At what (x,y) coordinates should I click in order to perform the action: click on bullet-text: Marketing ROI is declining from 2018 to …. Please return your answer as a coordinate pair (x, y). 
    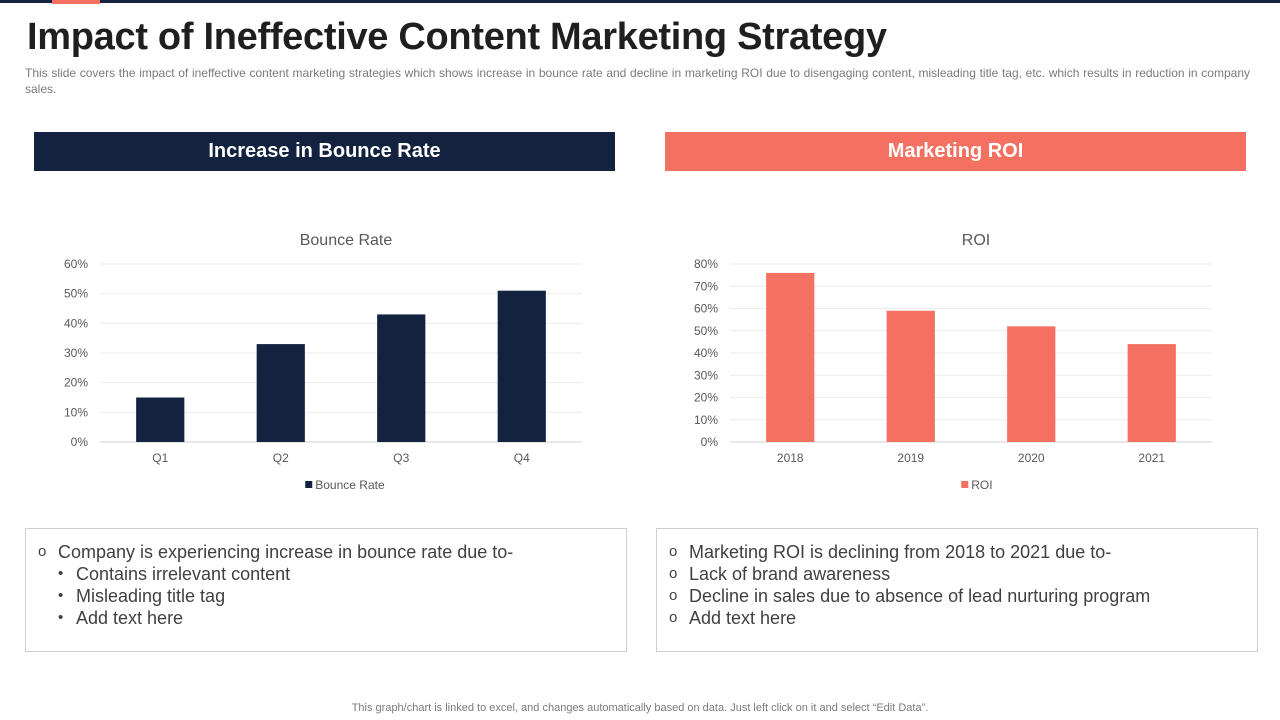
    Looking at the image, I should click on (900, 552).